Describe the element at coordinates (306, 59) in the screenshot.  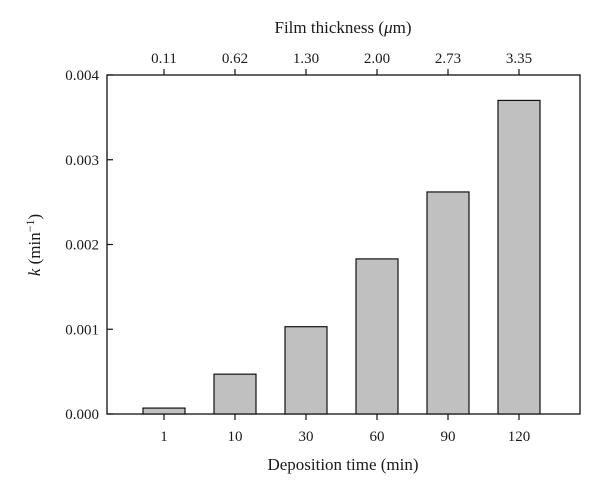
I see `top-tick-label: 1.30` at that location.